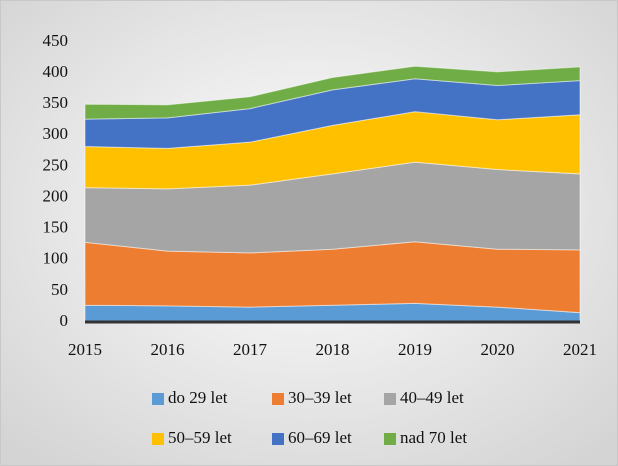 The height and width of the screenshot is (466, 618). I want to click on y-tick-label: 250, so click(56, 164).